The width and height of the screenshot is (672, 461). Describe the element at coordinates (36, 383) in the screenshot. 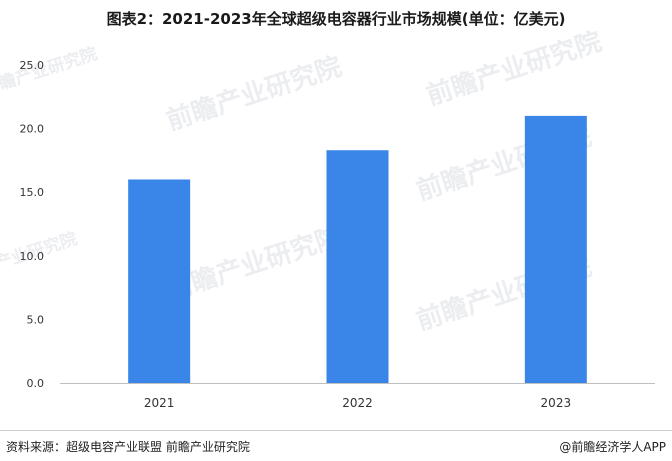

I see `y-tick-label: 0.0` at that location.